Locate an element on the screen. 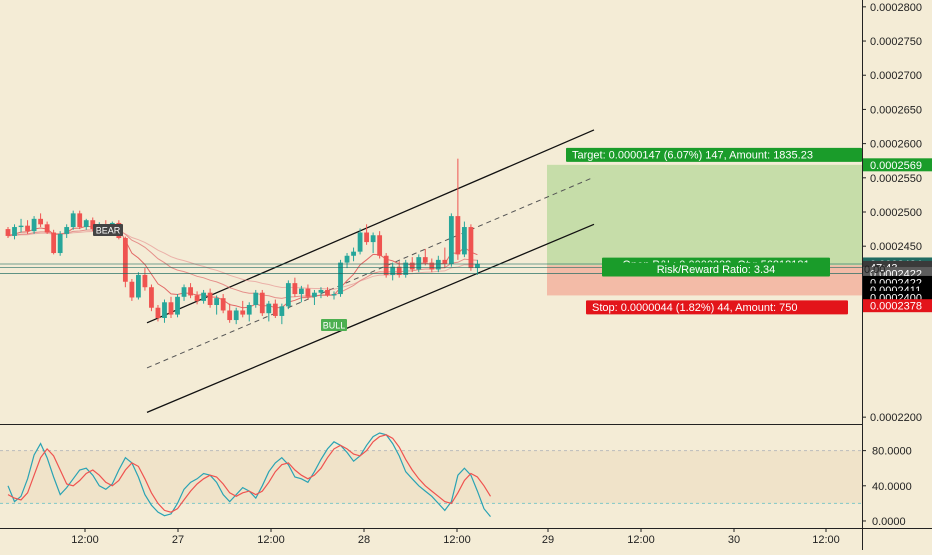 This screenshot has height=555, width=932. bull-label: BULL is located at coordinates (334, 325).